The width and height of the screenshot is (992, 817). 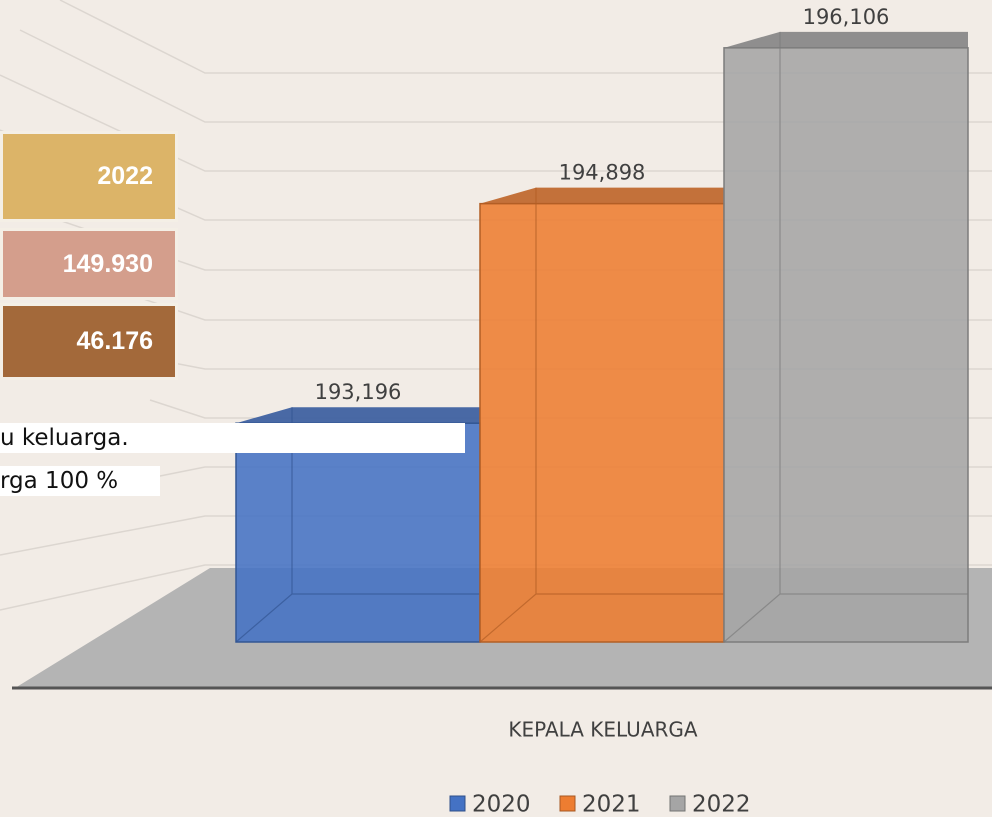 What do you see at coordinates (80, 481) in the screenshot?
I see `text-line: rga 100 %` at bounding box center [80, 481].